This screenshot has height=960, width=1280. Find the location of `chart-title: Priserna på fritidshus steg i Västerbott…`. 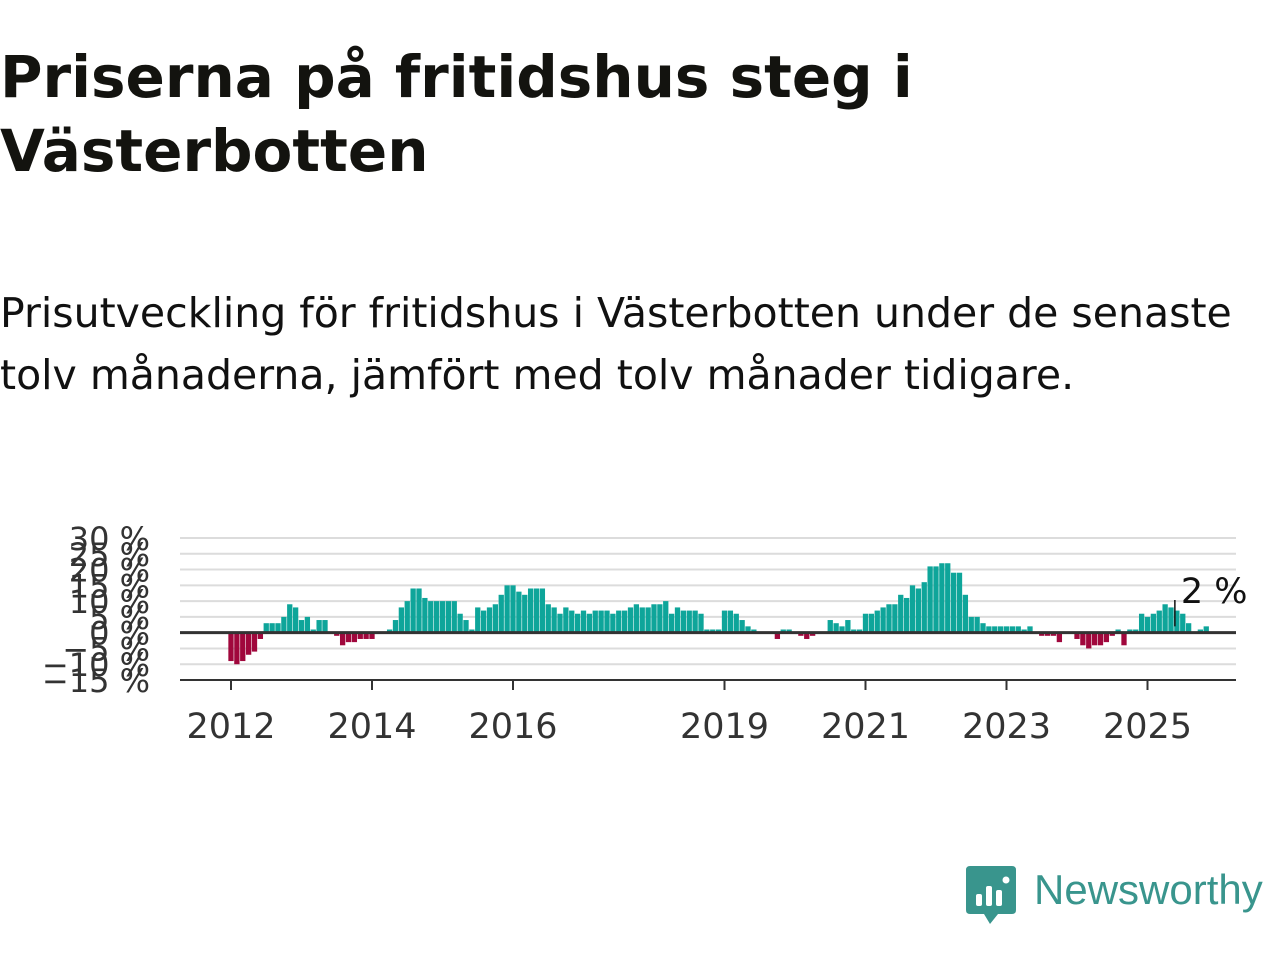

chart-title: Priserna på fritidshus steg i Västerbott… is located at coordinates (456, 114).